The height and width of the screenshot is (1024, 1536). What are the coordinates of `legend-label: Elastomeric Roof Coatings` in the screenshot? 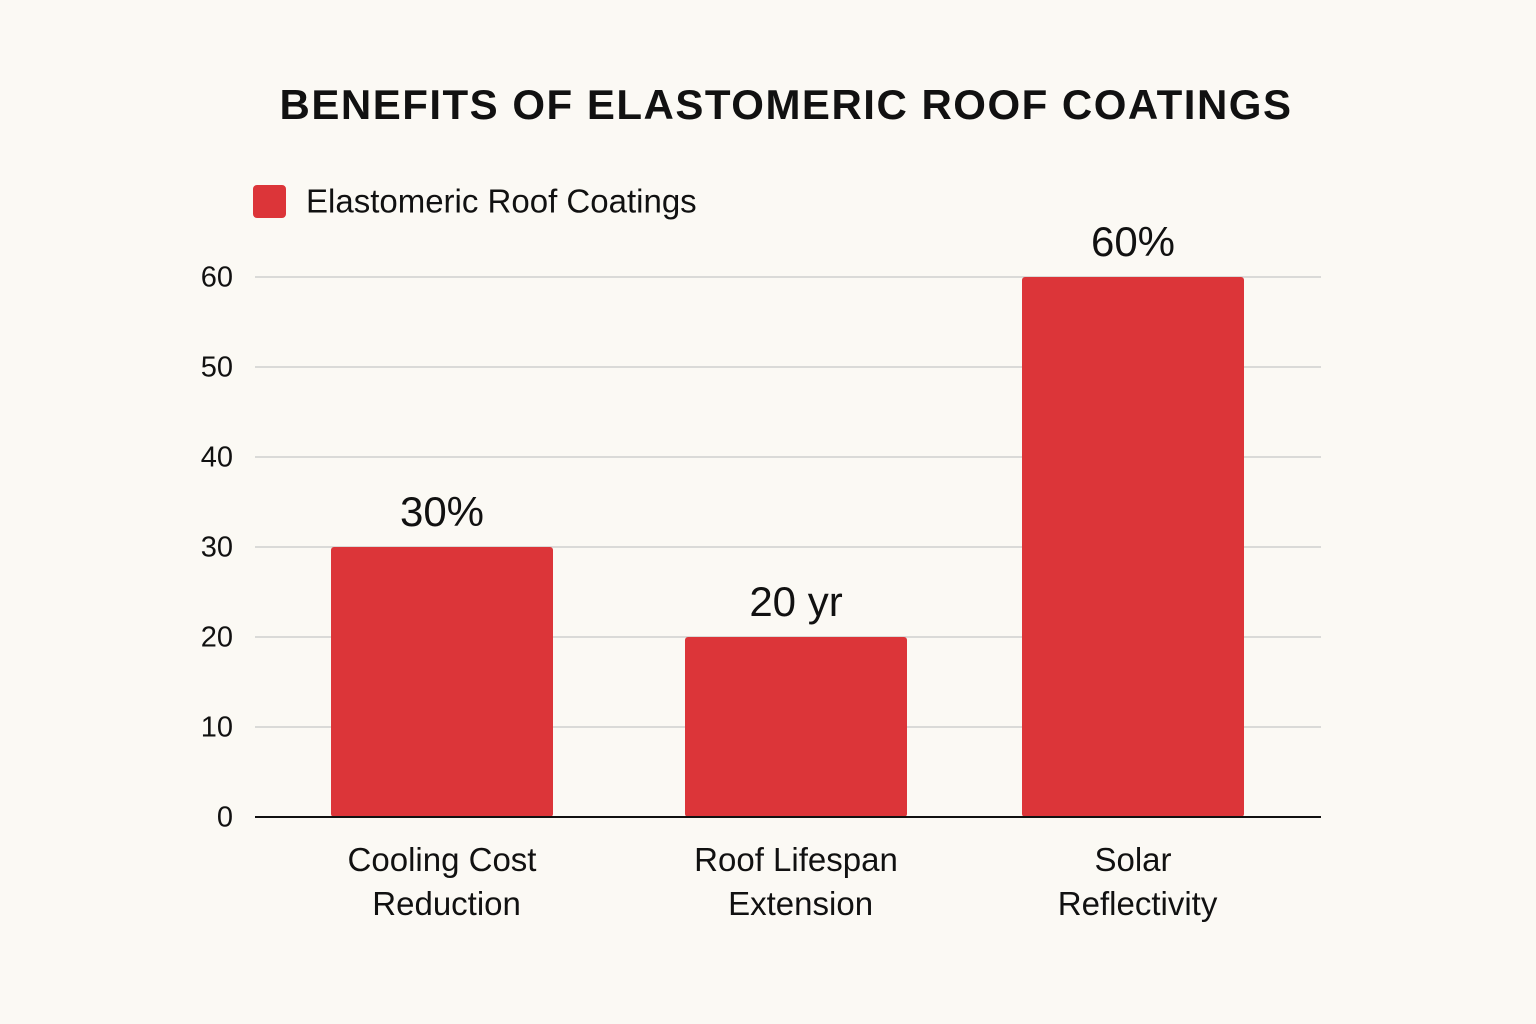 It's located at (501, 201).